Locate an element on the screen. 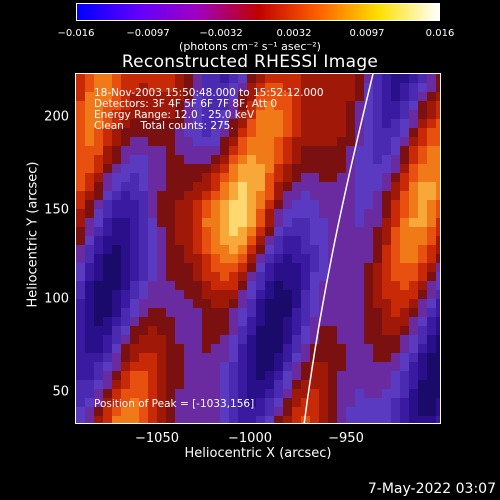 The width and height of the screenshot is (500, 500). info-energy: Energy Range: 12.0 - 25.0 keV is located at coordinates (174, 115).